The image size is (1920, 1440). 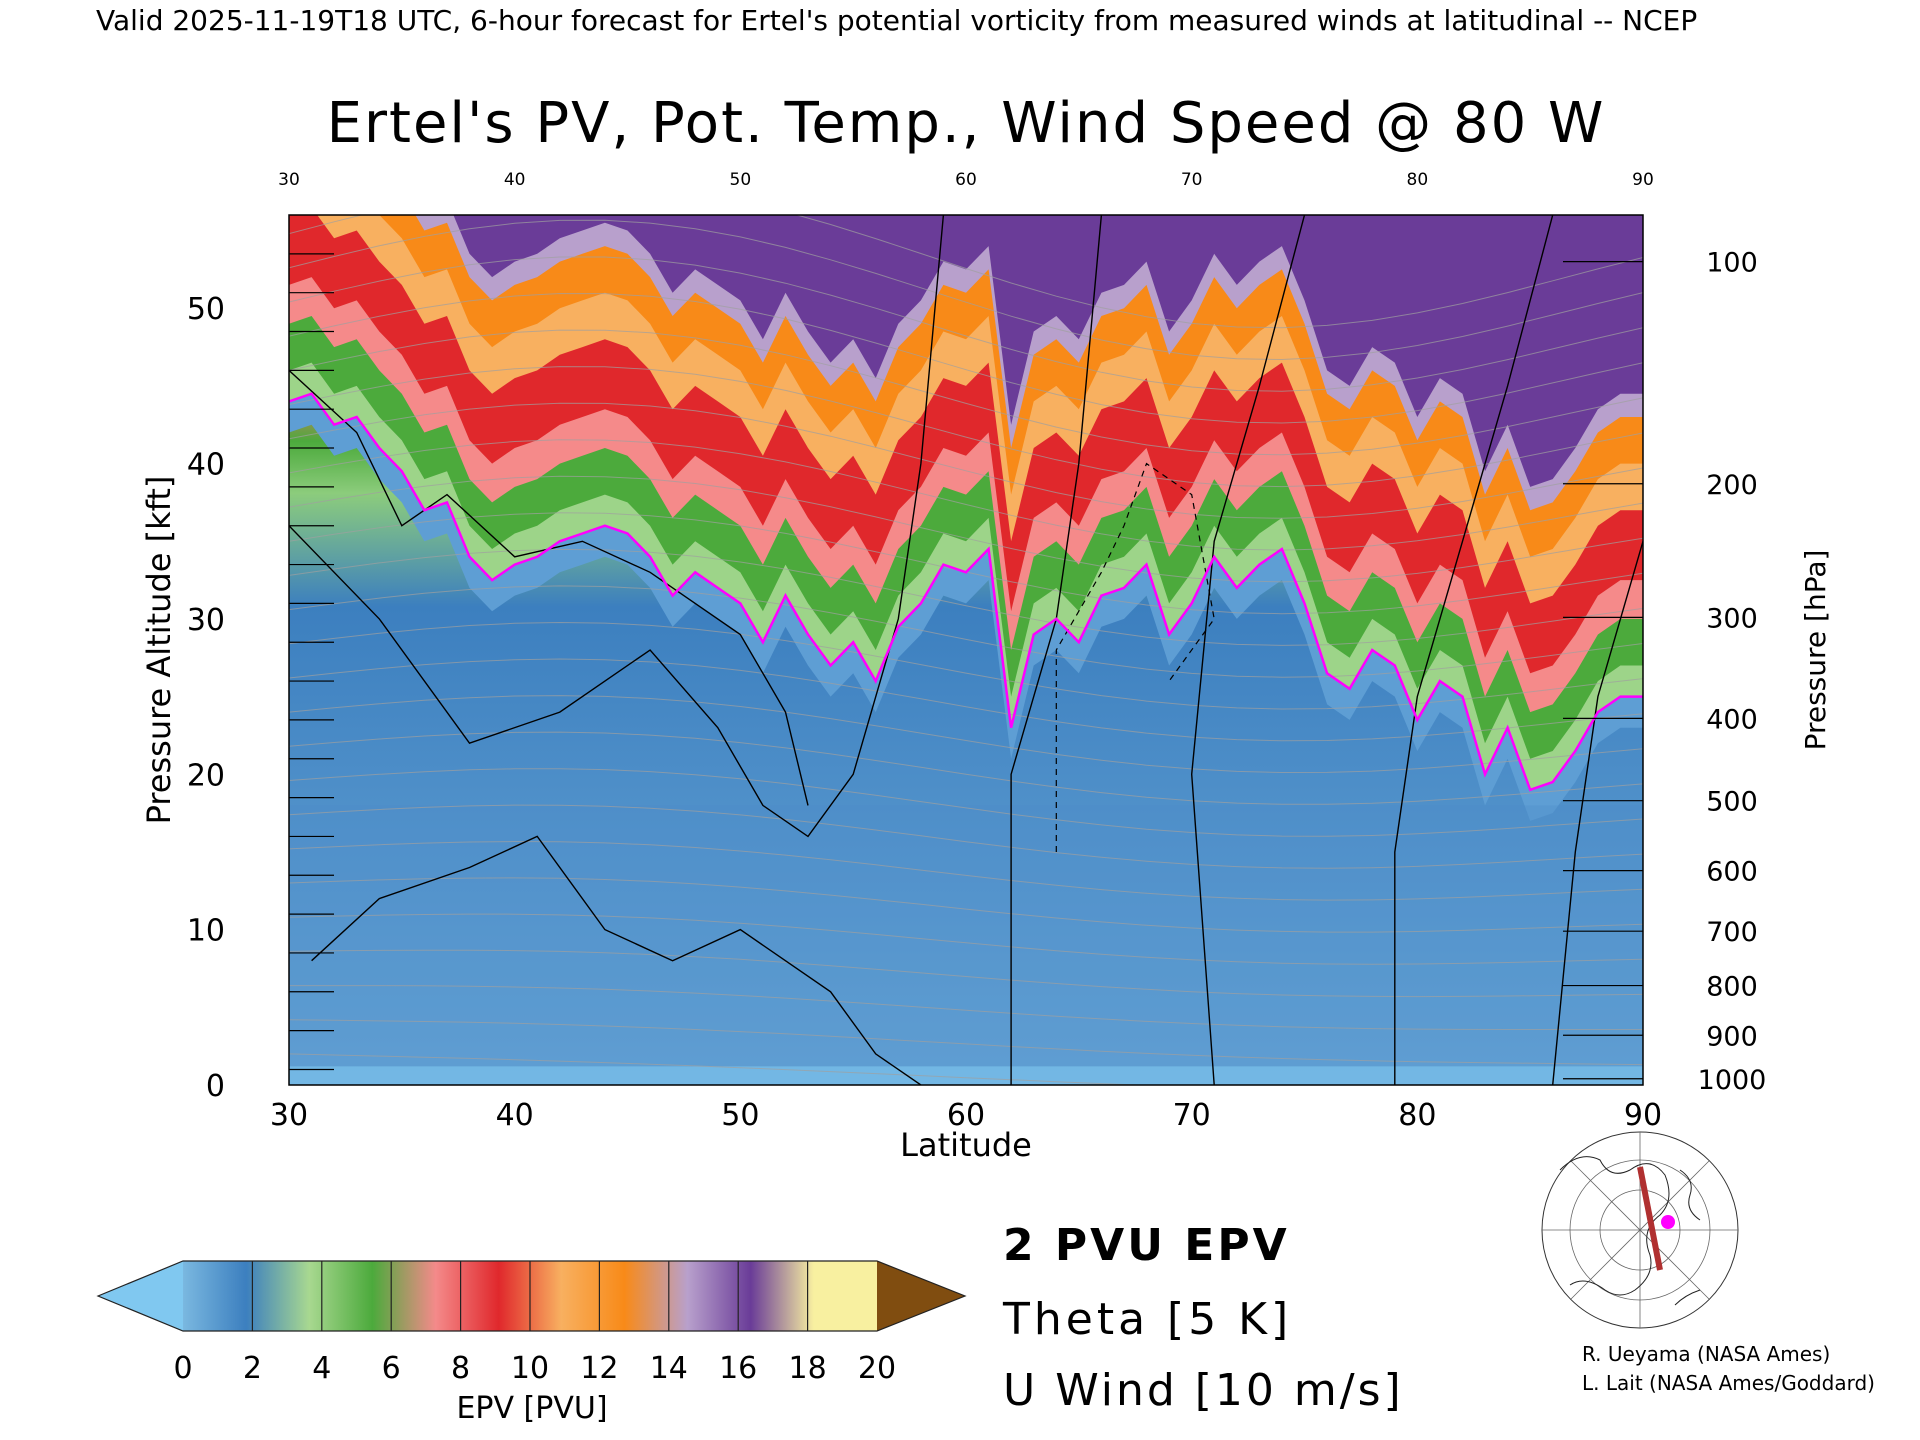 I want to click on x-tick-label: 60, so click(x=966, y=1115).